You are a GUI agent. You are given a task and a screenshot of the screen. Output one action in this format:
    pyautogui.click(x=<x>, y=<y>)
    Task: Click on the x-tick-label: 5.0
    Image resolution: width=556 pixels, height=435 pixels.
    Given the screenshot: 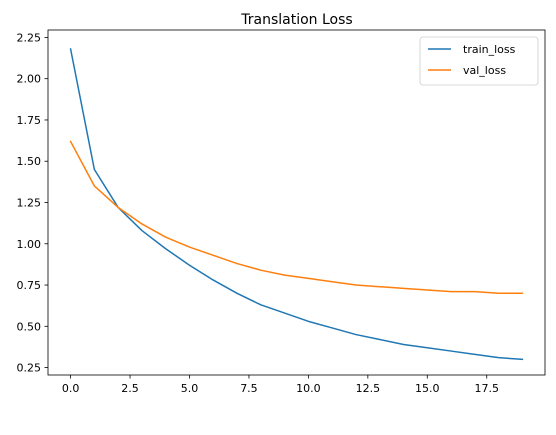 What is the action you would take?
    pyautogui.click(x=190, y=388)
    